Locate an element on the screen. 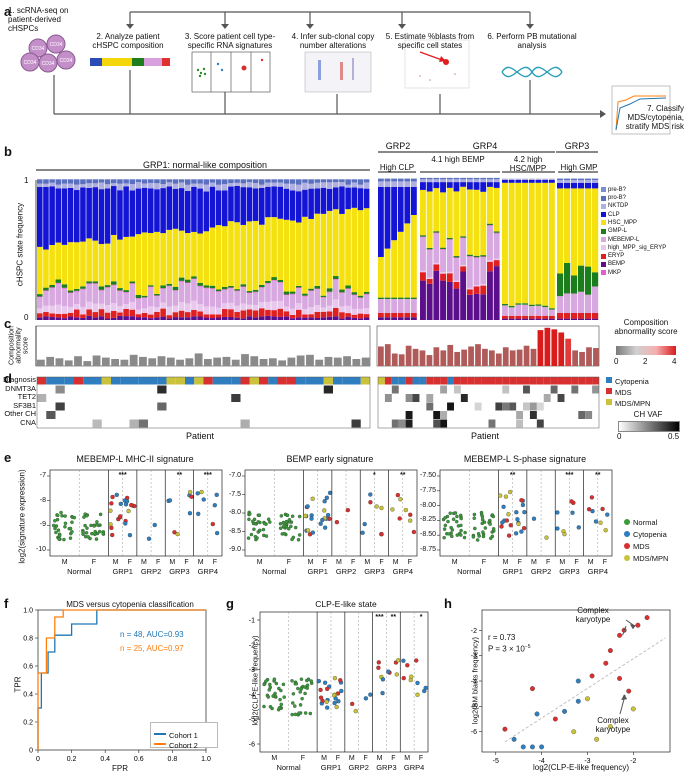 This screenshot has width=685, height=776. significance-stars: ** is located at coordinates (598, 475).